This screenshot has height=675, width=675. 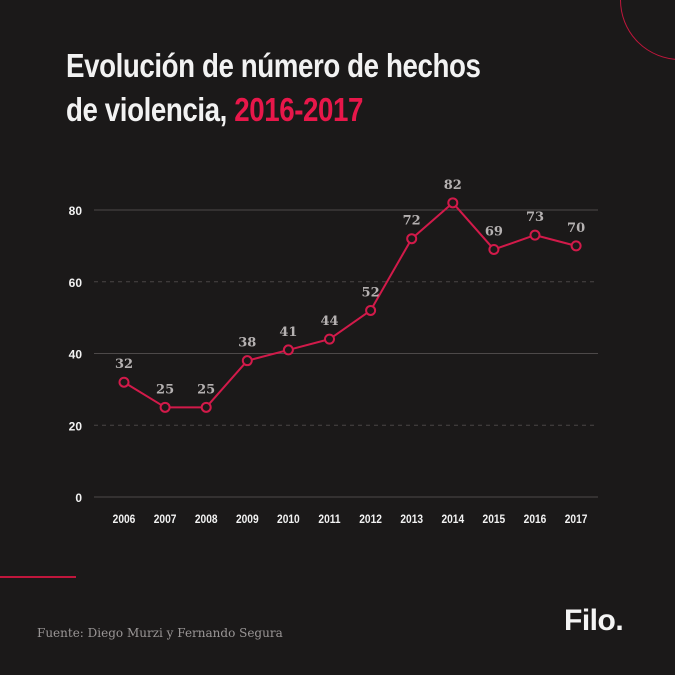 What do you see at coordinates (329, 519) in the screenshot?
I see `x-tick-label: 2011` at bounding box center [329, 519].